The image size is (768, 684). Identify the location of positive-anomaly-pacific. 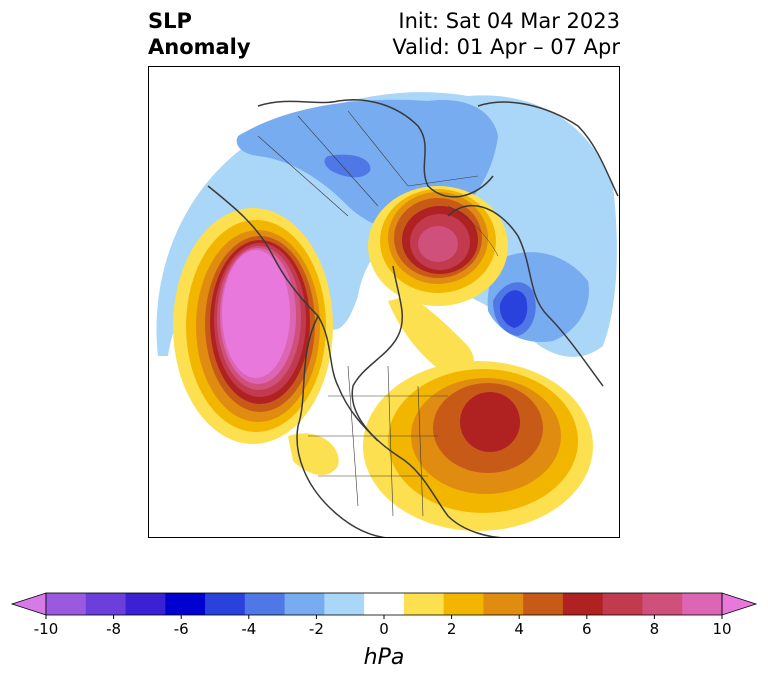
(253, 326).